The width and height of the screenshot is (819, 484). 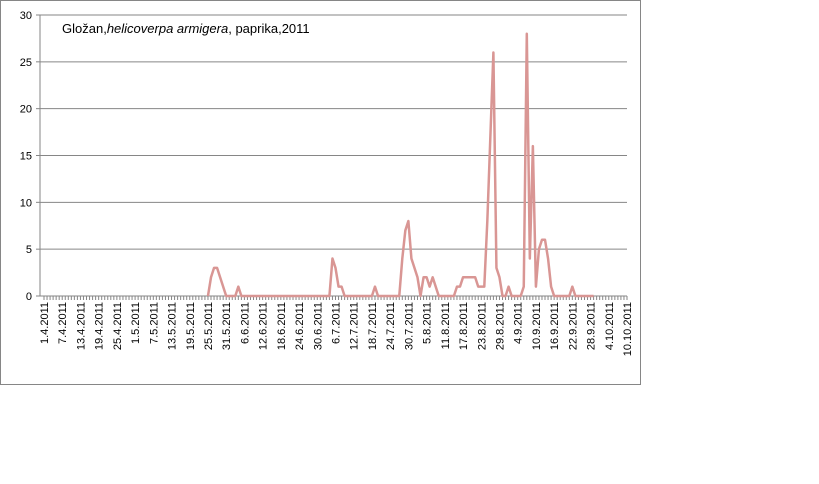 I want to click on x-tick-label: 18.7.2011, so click(x=373, y=326).